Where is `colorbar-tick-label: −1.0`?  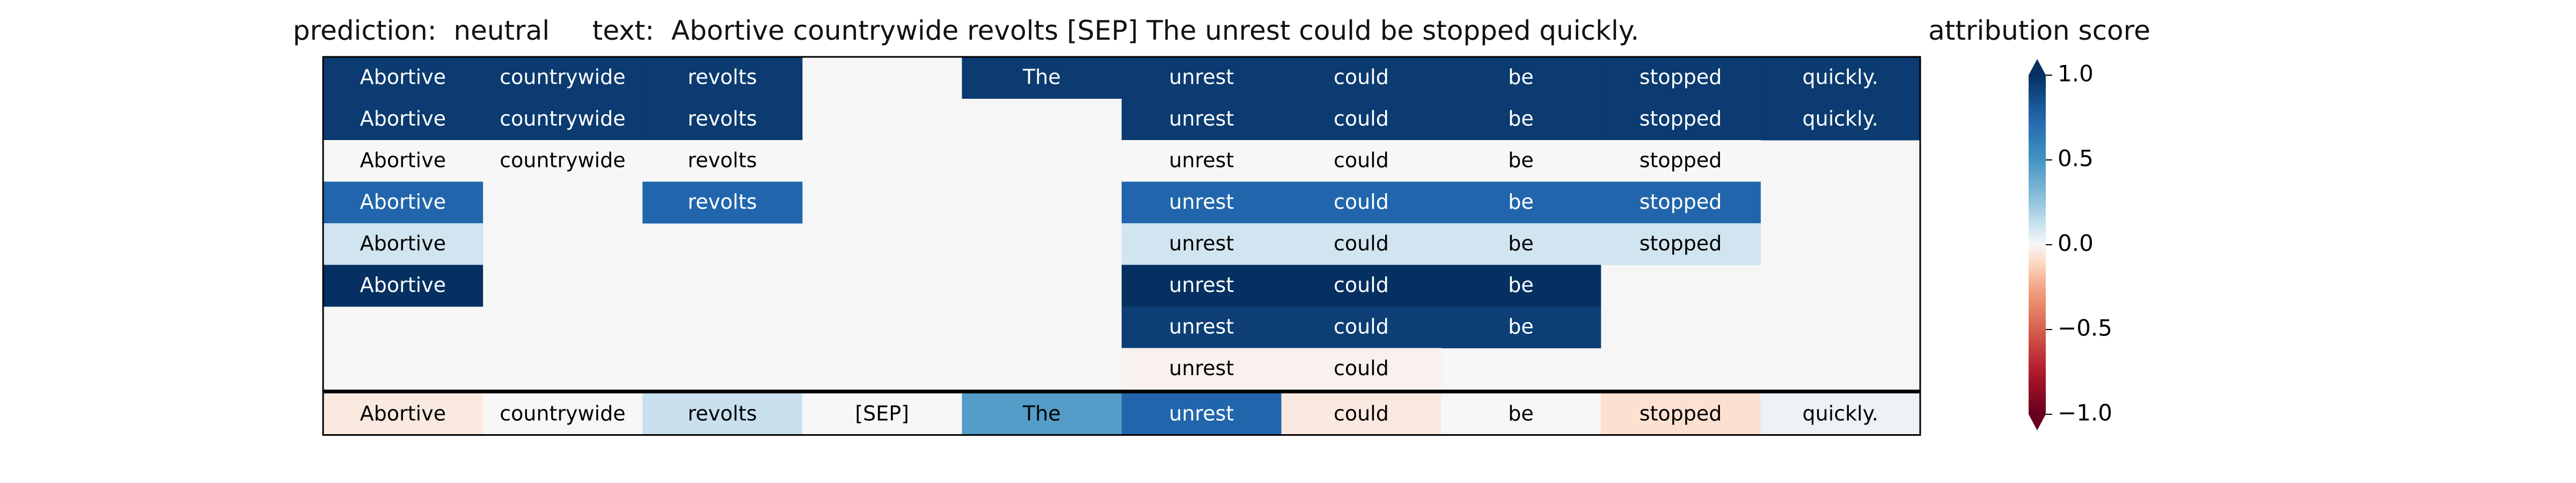 colorbar-tick-label: −1.0 is located at coordinates (2085, 413).